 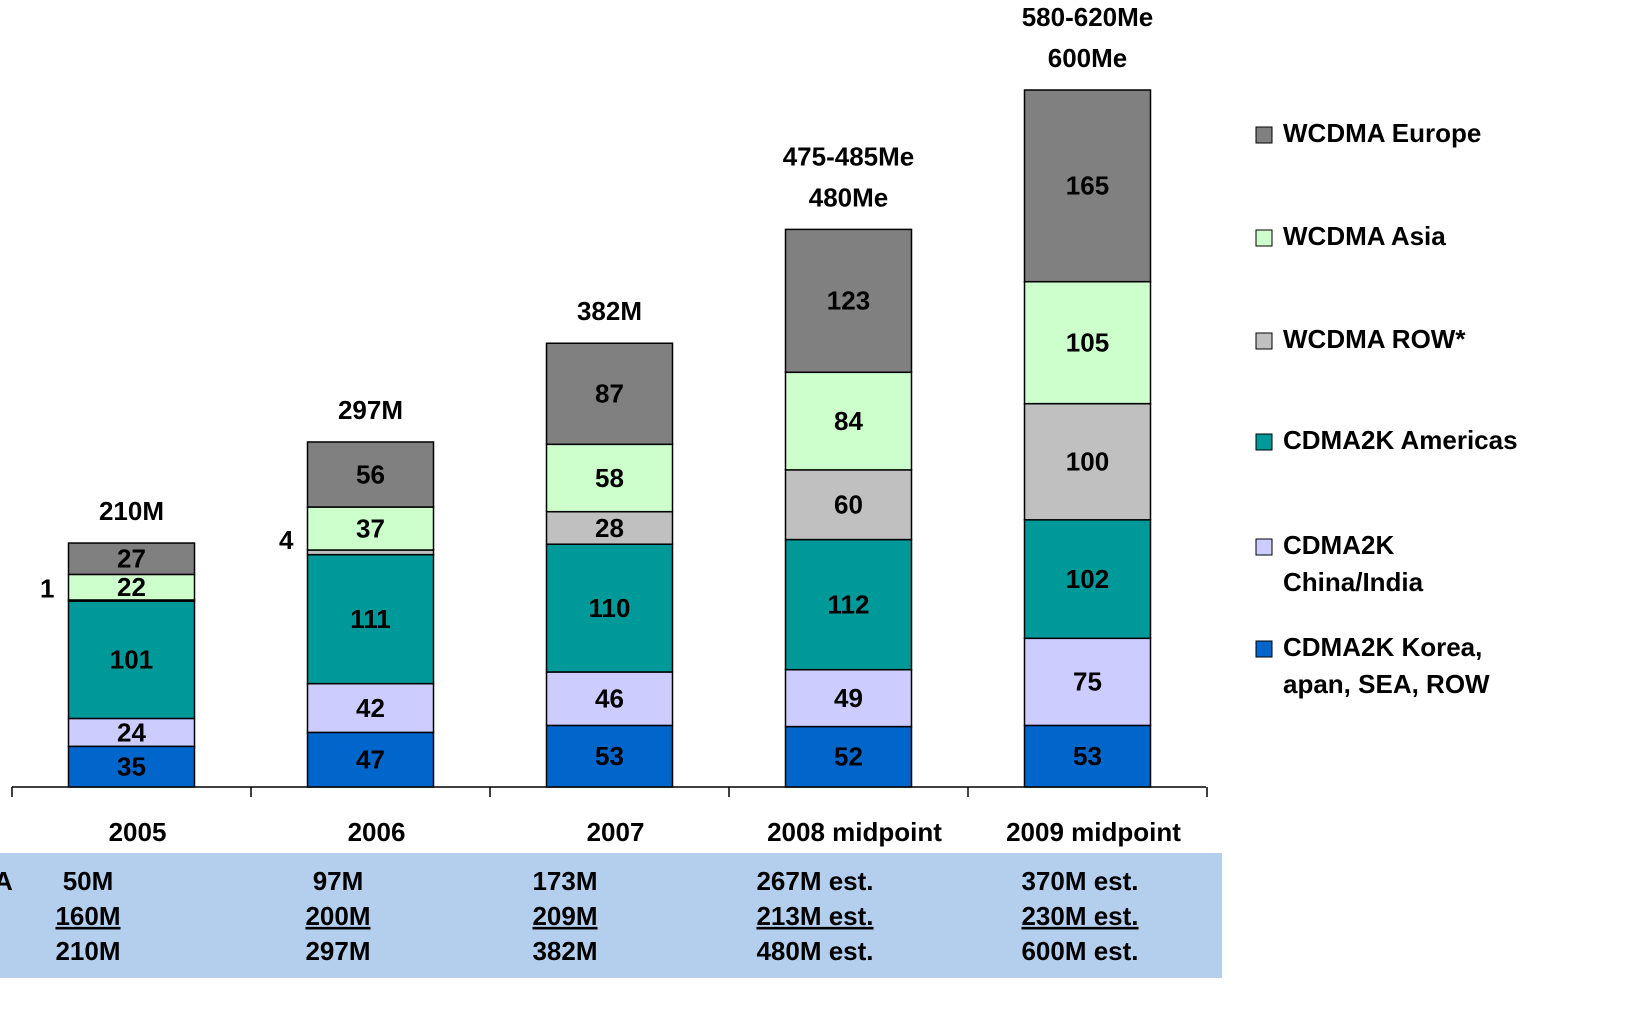 What do you see at coordinates (338, 881) in the screenshot?
I see `table-cell: 97M` at bounding box center [338, 881].